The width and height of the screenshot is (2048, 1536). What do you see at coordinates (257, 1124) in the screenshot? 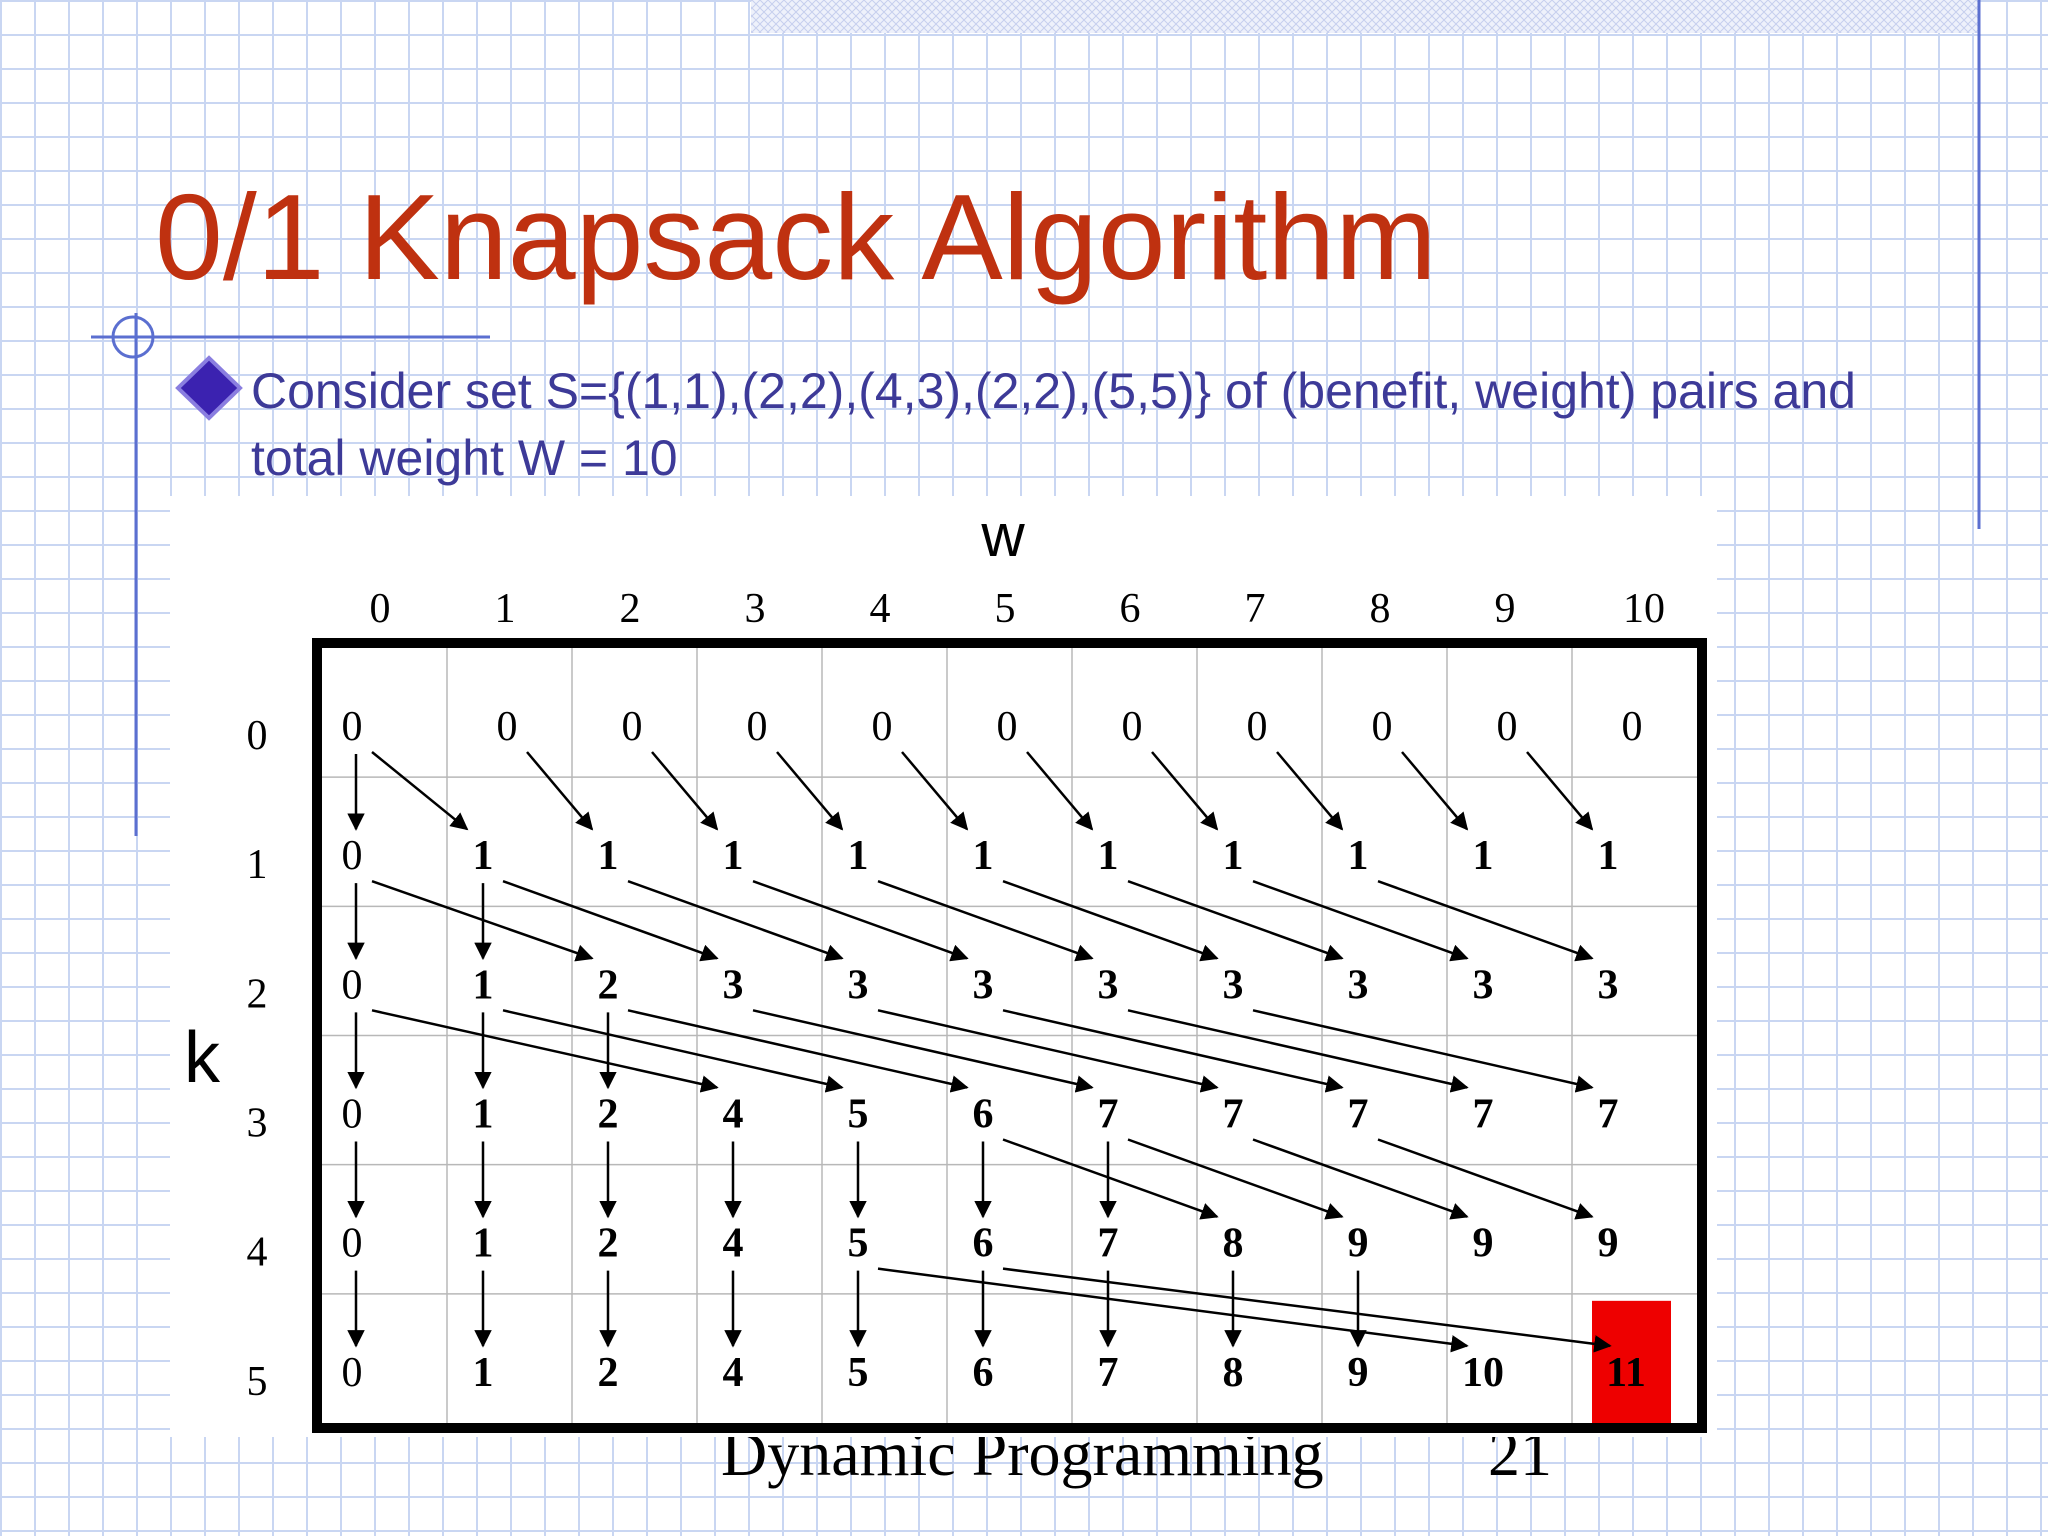
I see `row-header: 3` at bounding box center [257, 1124].